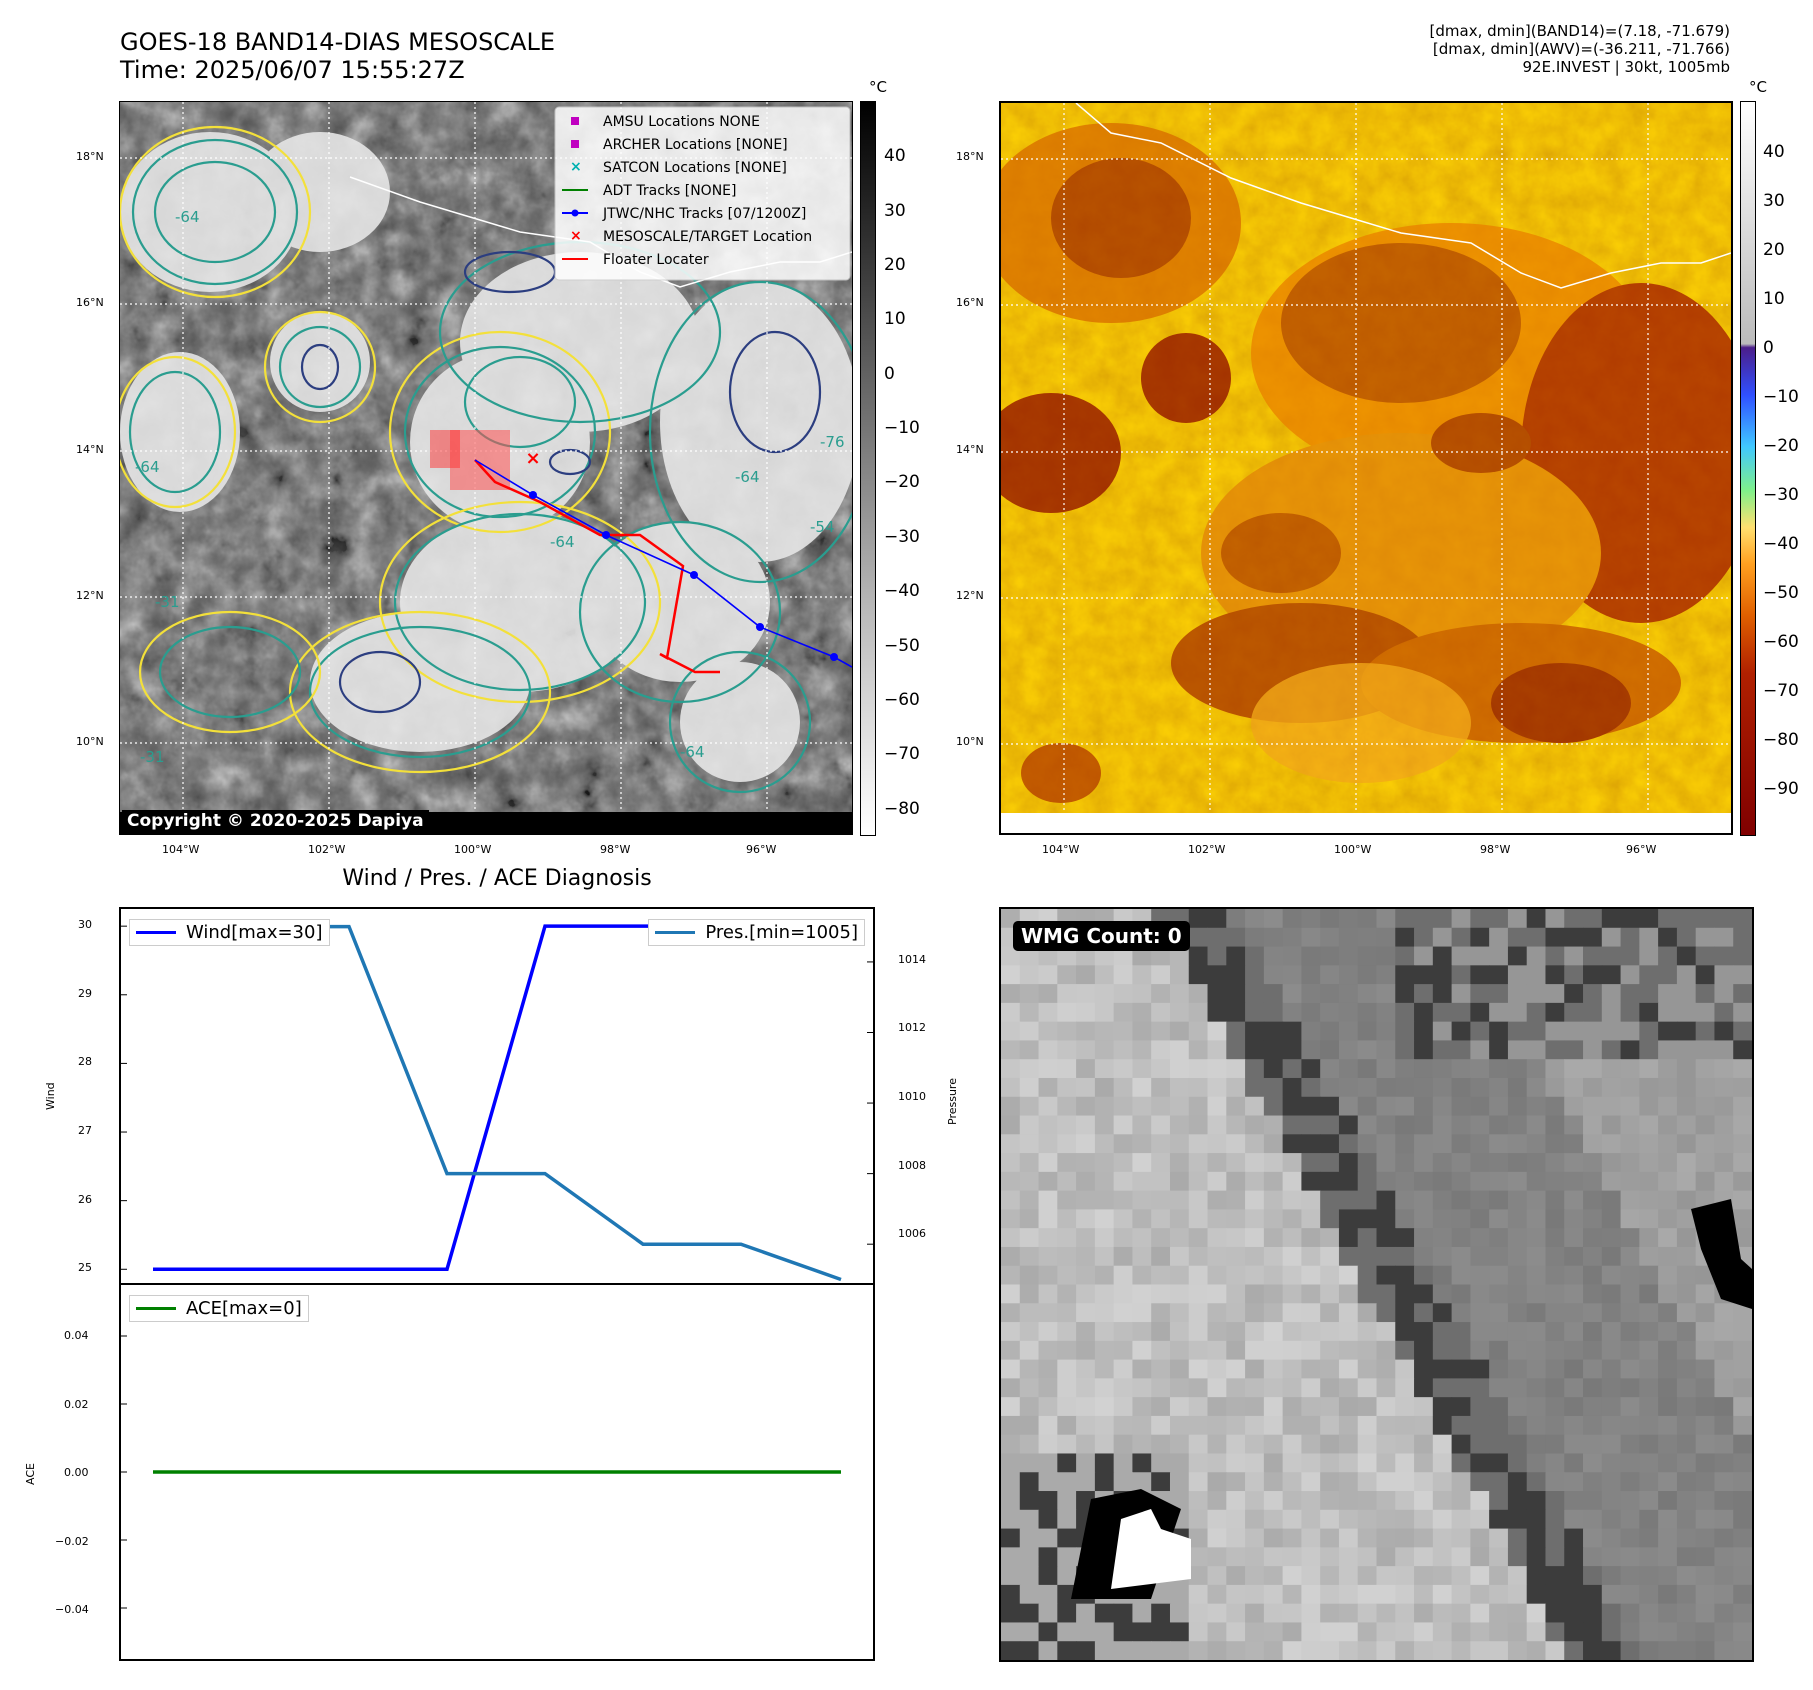 The height and width of the screenshot is (1690, 1813). I want to click on wind-pressure-panel: Wind[max=30] Pres.[min=1005], so click(497, 1096).